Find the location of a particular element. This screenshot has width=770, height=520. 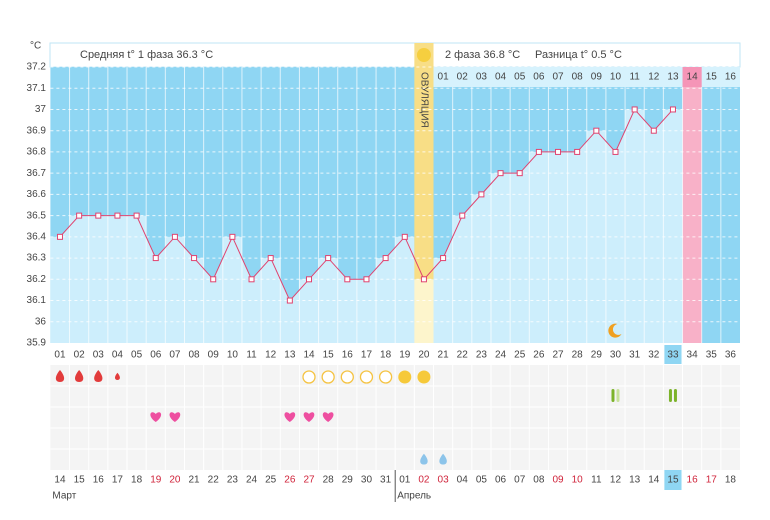

y-tick-label: 36.3 is located at coordinates (37, 258).